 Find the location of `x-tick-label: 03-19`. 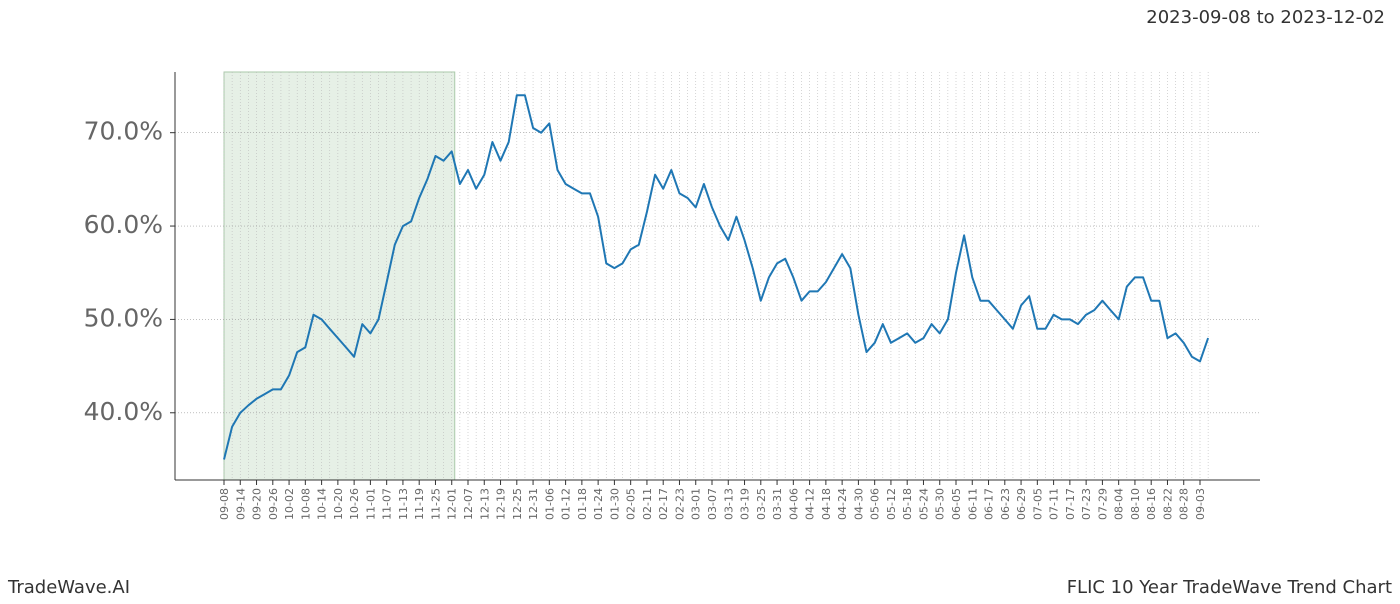

x-tick-label: 03-19 is located at coordinates (745, 504).